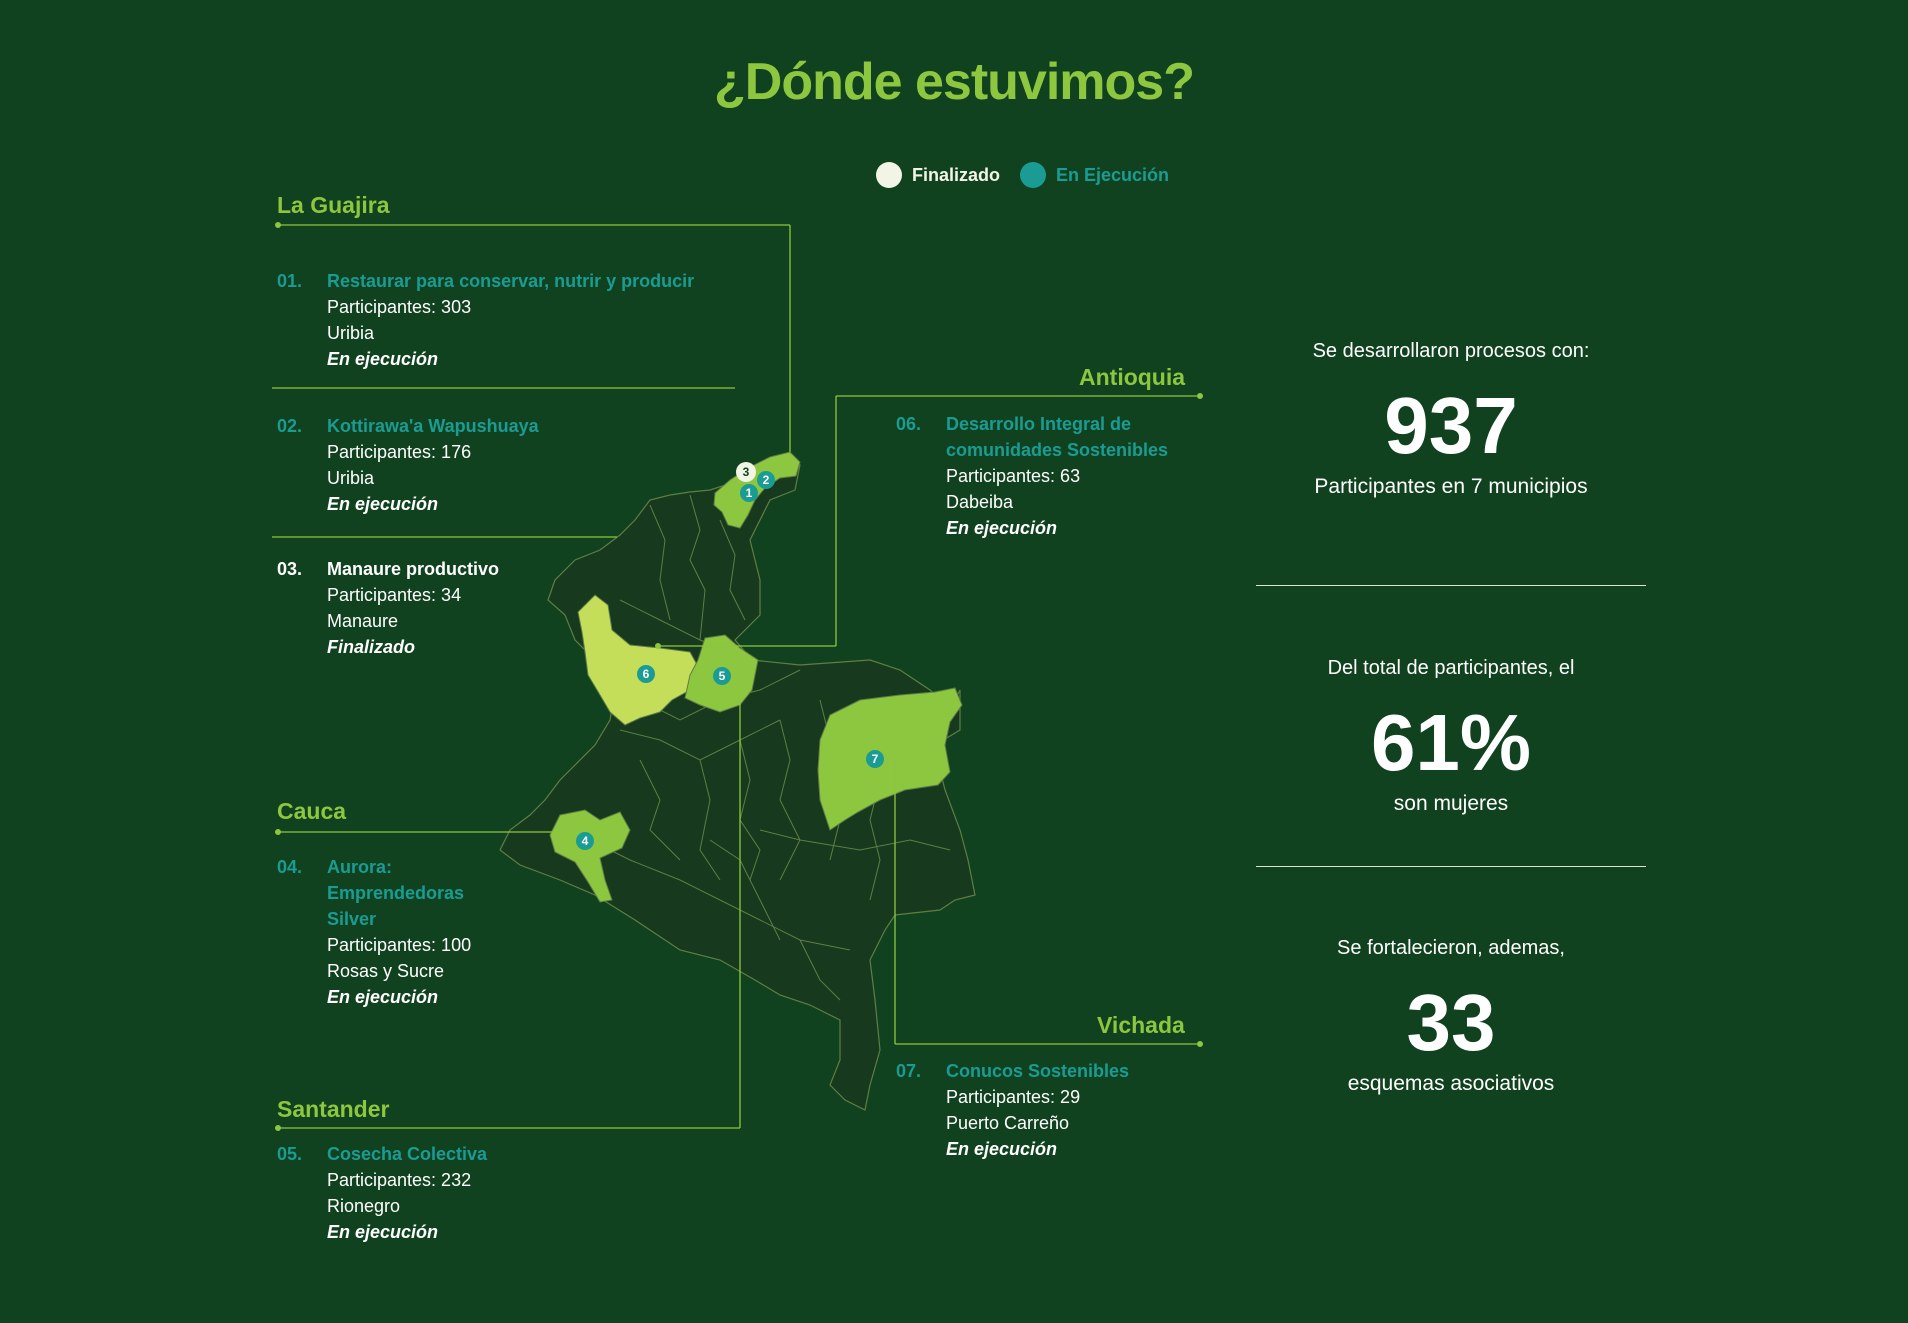 The image size is (1908, 1323). What do you see at coordinates (1451, 486) in the screenshot?
I see `stat-caption: Participantes en 7 municipios` at bounding box center [1451, 486].